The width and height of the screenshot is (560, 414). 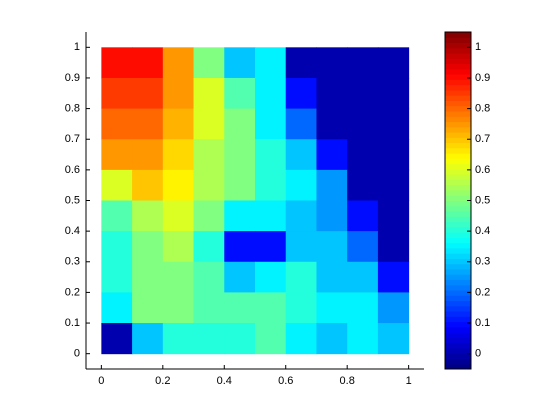 I want to click on y-tick-label: 0.2, so click(x=72, y=292).